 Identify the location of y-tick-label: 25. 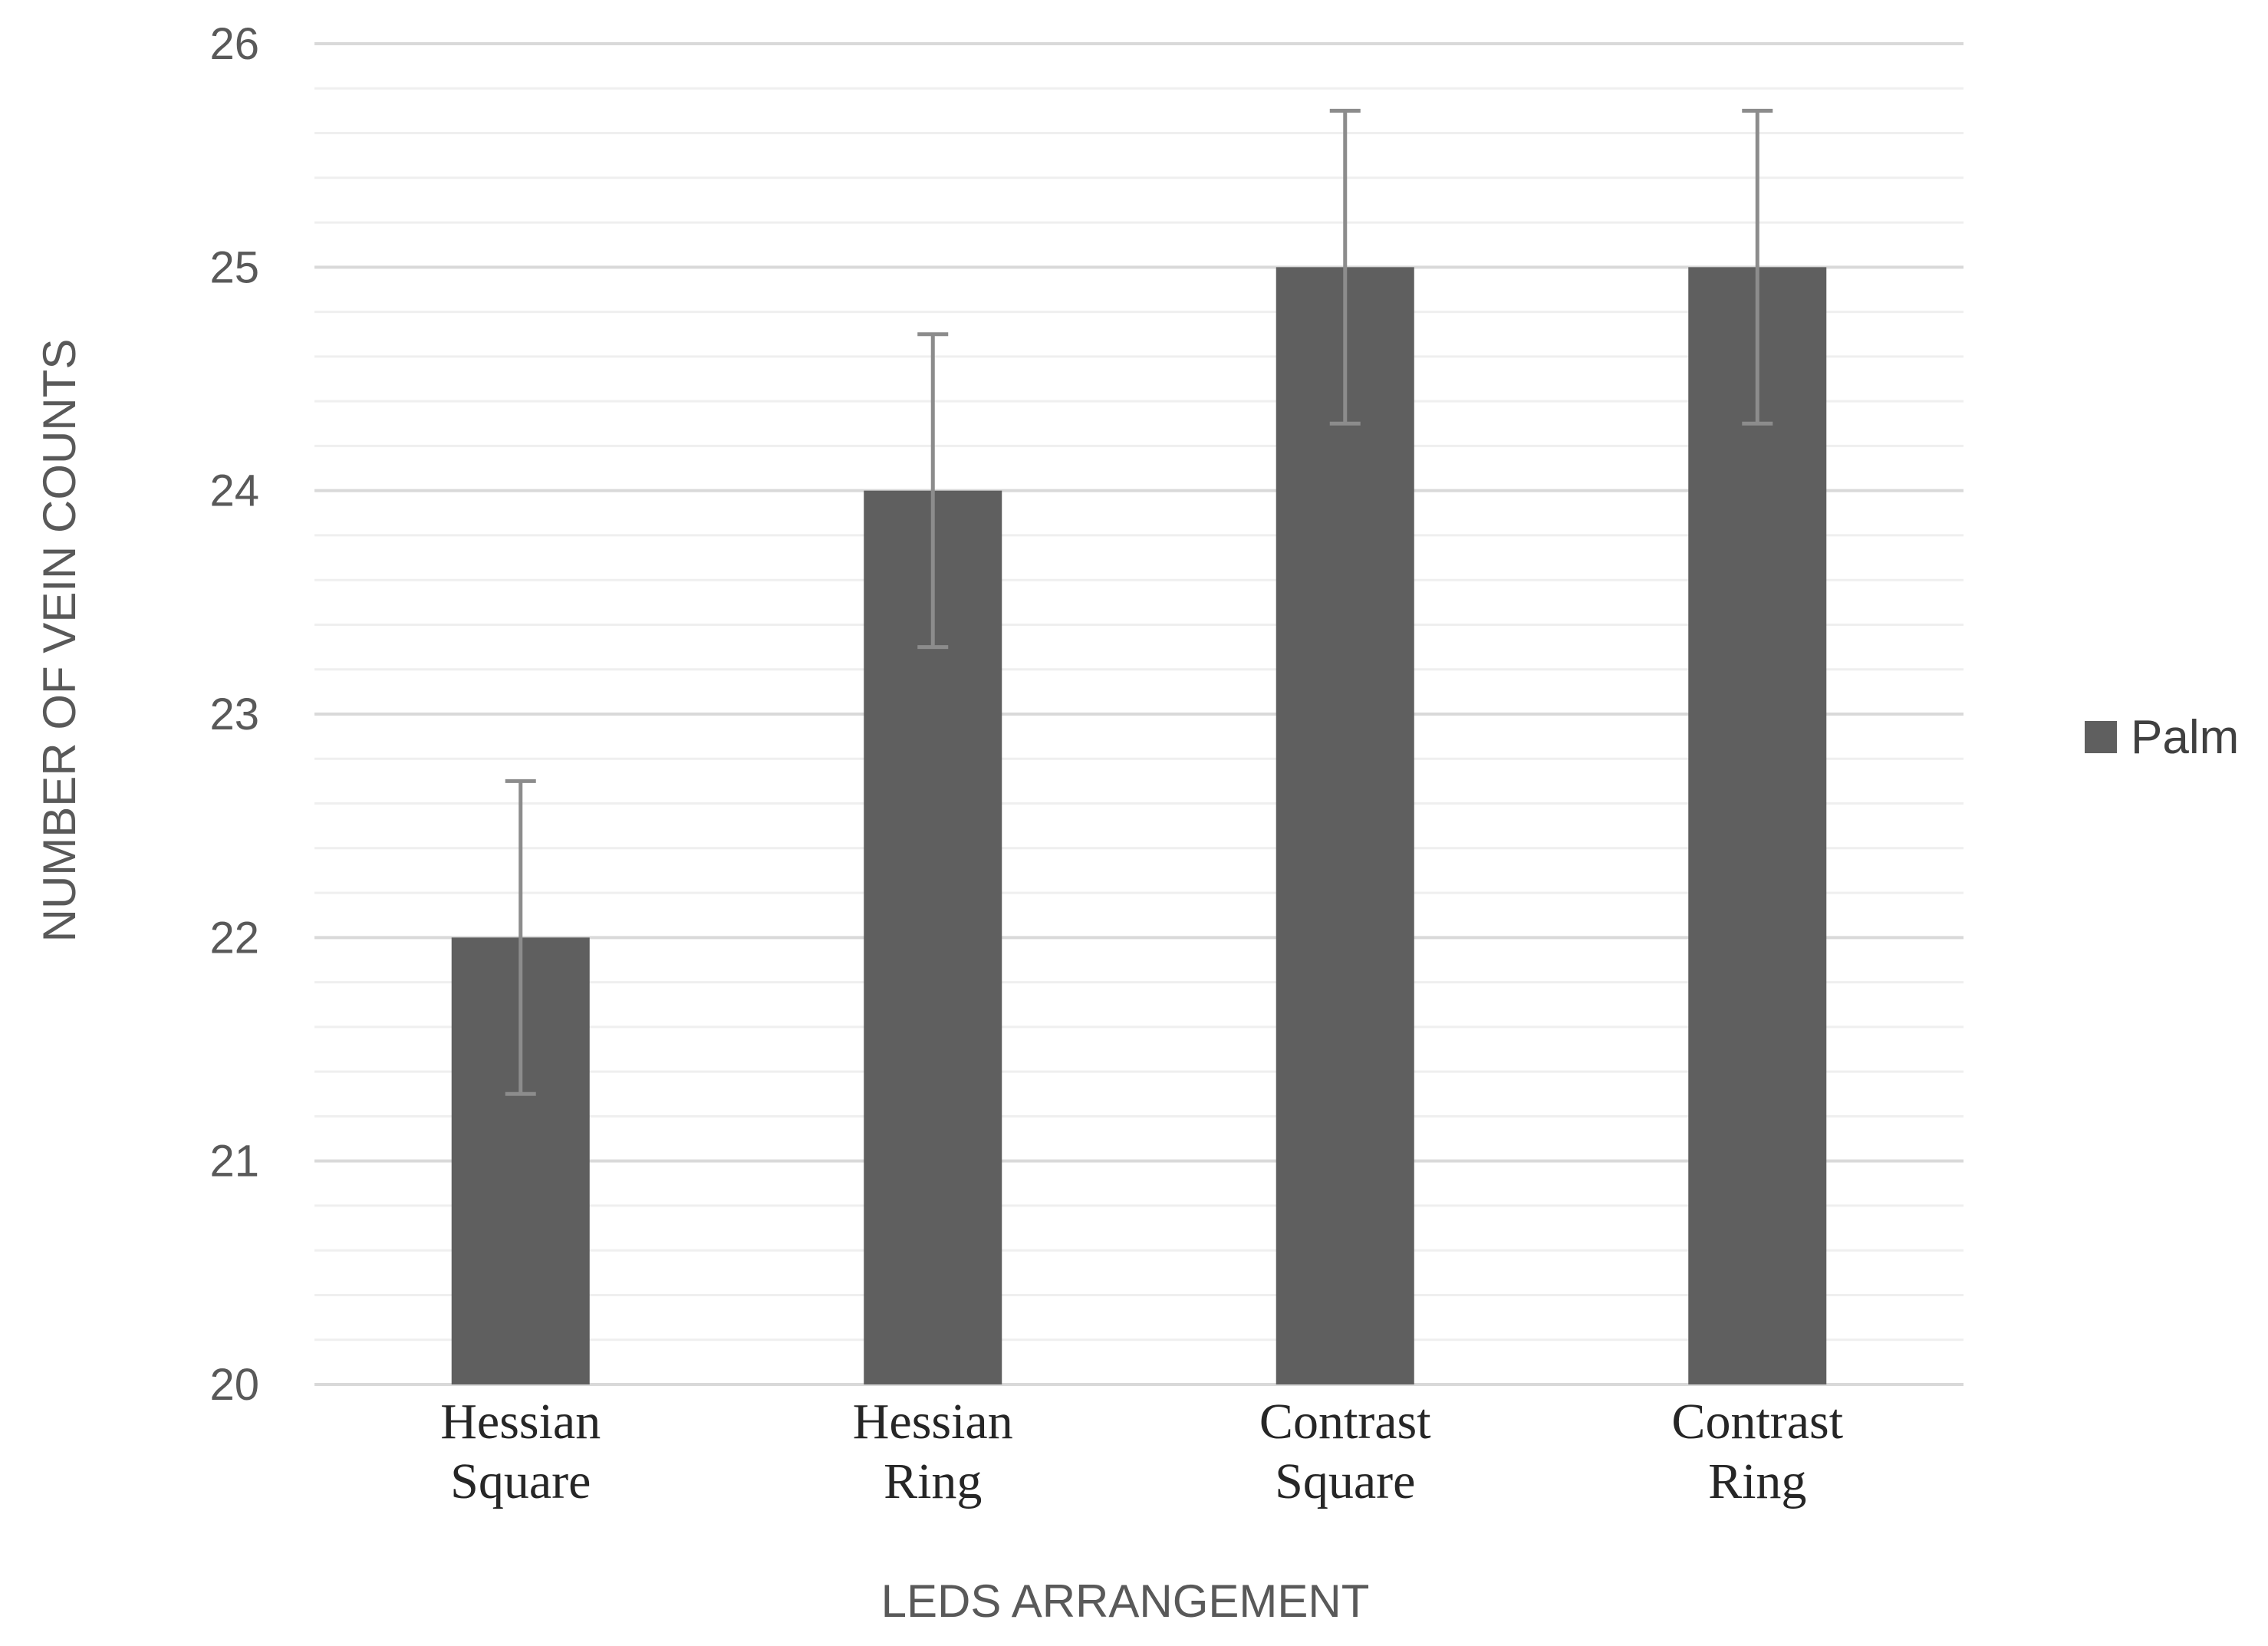
(234, 267).